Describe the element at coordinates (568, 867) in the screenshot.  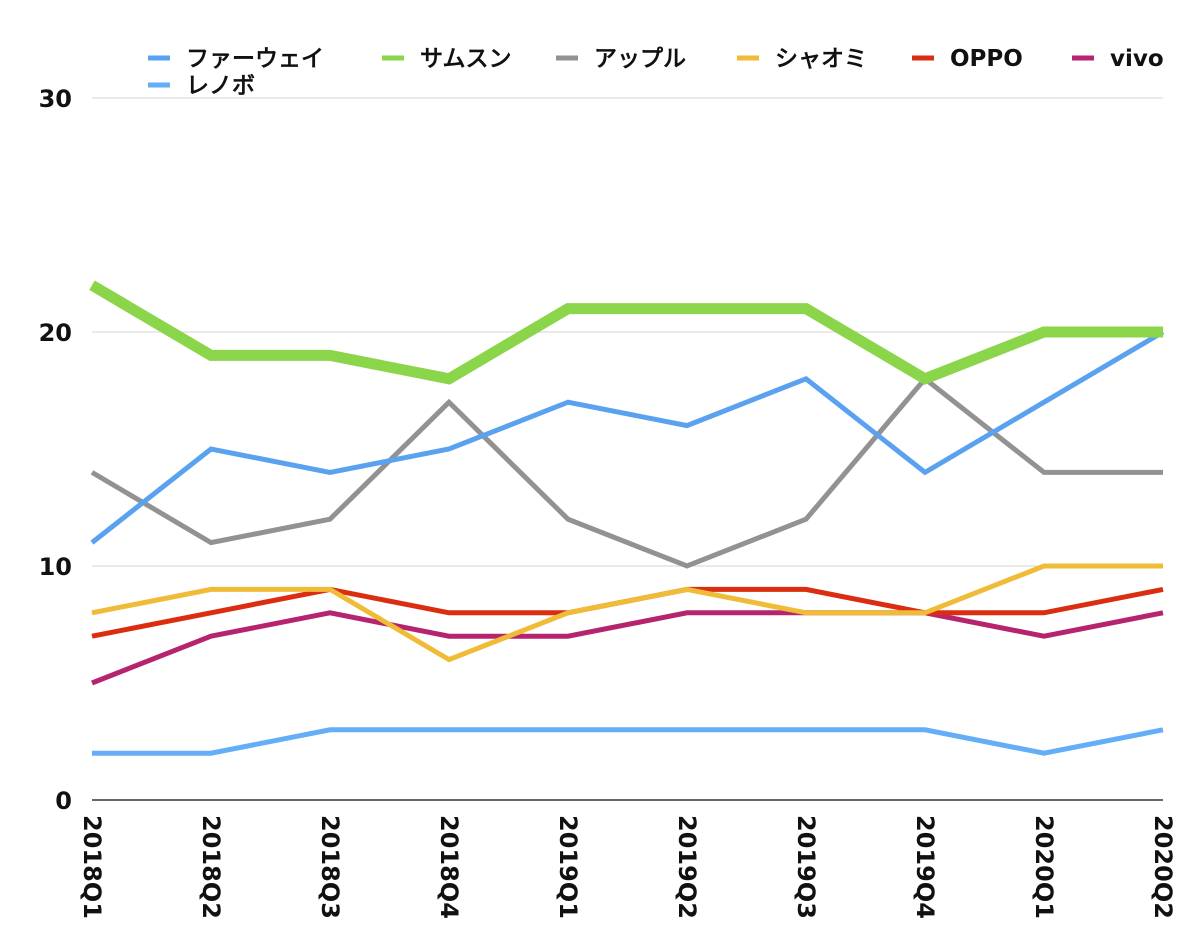
I see `x-tick-label: 2019Q1` at that location.